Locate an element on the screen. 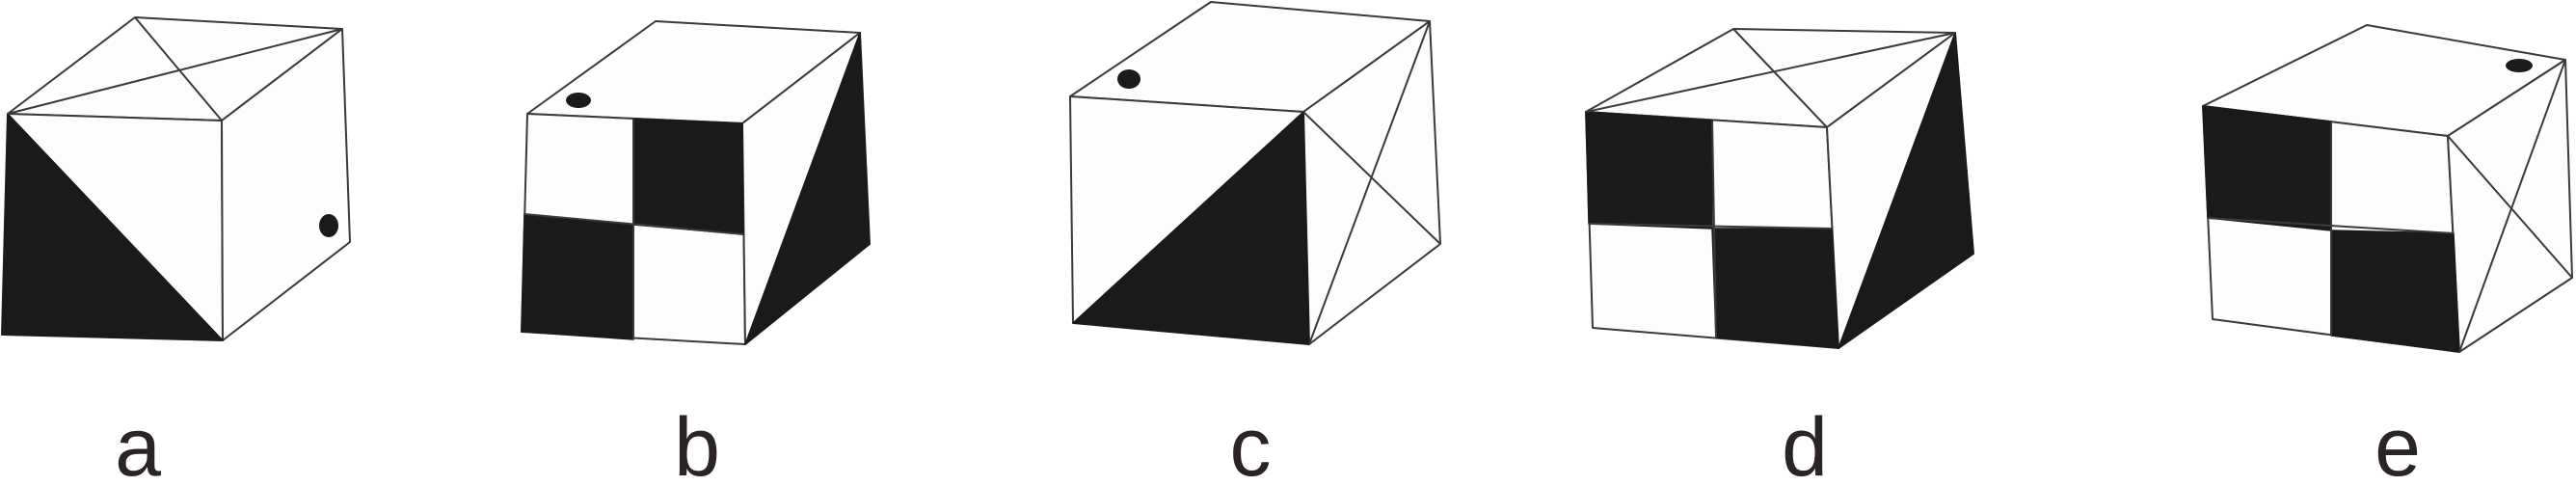 Image resolution: width=2576 pixels, height=486 pixels. option-label-e: e is located at coordinates (2398, 443).